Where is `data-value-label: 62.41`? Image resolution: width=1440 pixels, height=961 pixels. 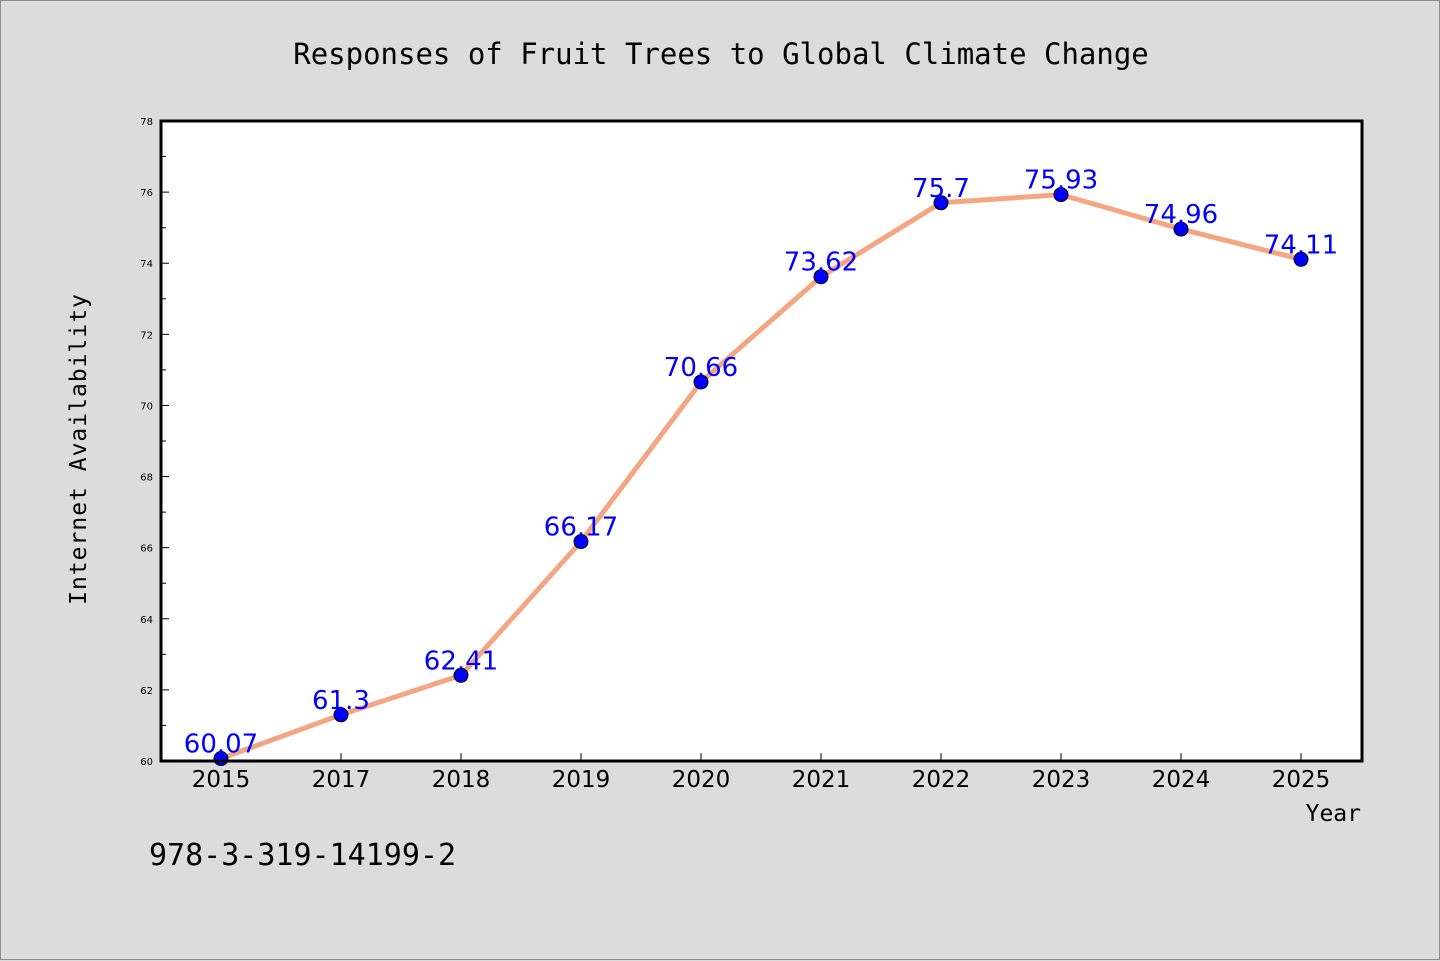
data-value-label: 62.41 is located at coordinates (461, 661).